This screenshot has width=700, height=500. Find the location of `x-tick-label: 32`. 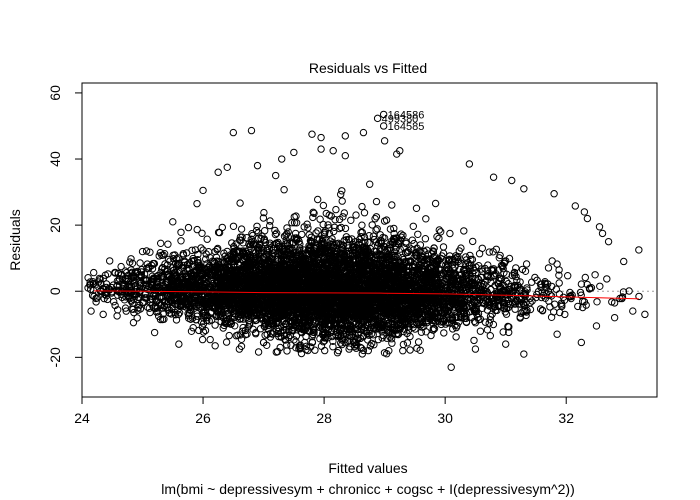

x-tick-label: 32 is located at coordinates (566, 418).